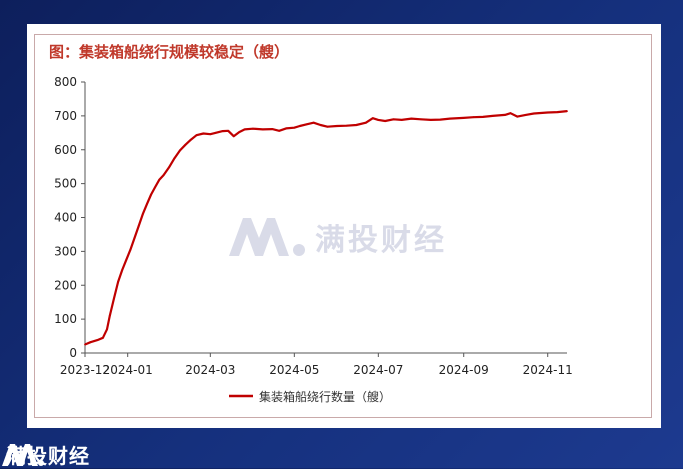 The width and height of the screenshot is (683, 469). I want to click on legend: 集装箱船绕行数量（艘）, so click(310, 396).